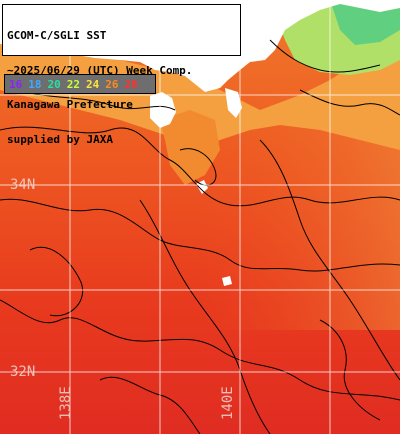 The height and width of the screenshot is (434, 400). What do you see at coordinates (190, 147) in the screenshot?
I see `bay-water` at bounding box center [190, 147].